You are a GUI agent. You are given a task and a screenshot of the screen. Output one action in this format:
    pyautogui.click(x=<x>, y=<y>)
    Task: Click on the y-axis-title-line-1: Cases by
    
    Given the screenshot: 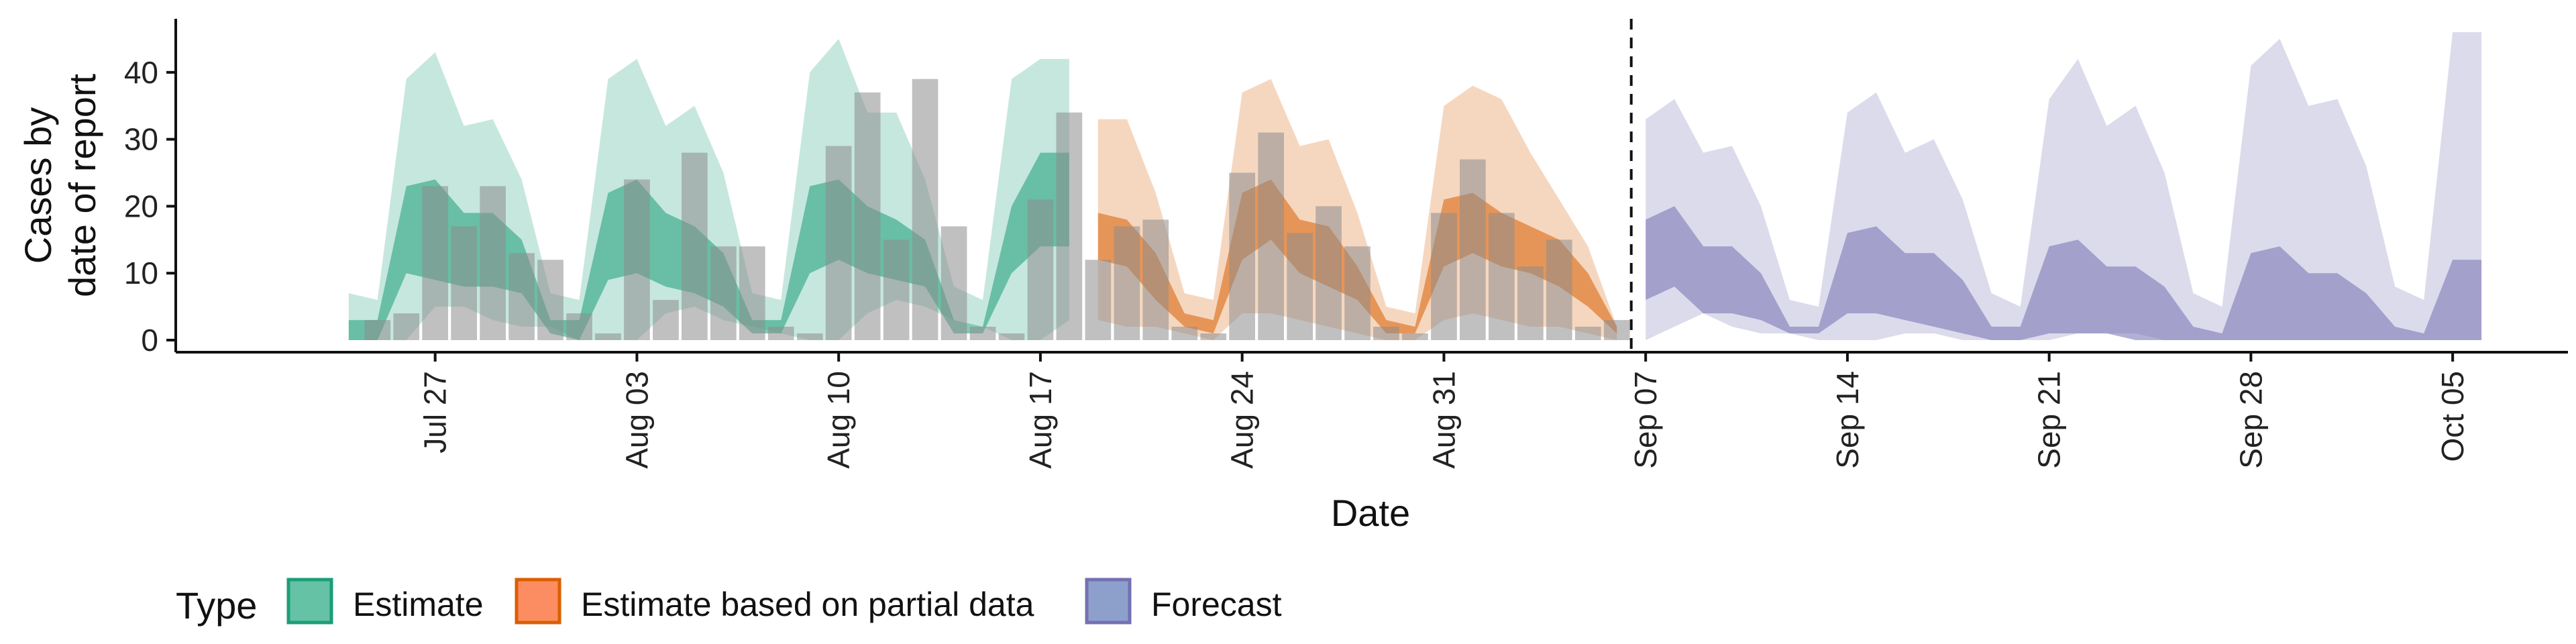 What is the action you would take?
    pyautogui.click(x=38, y=185)
    